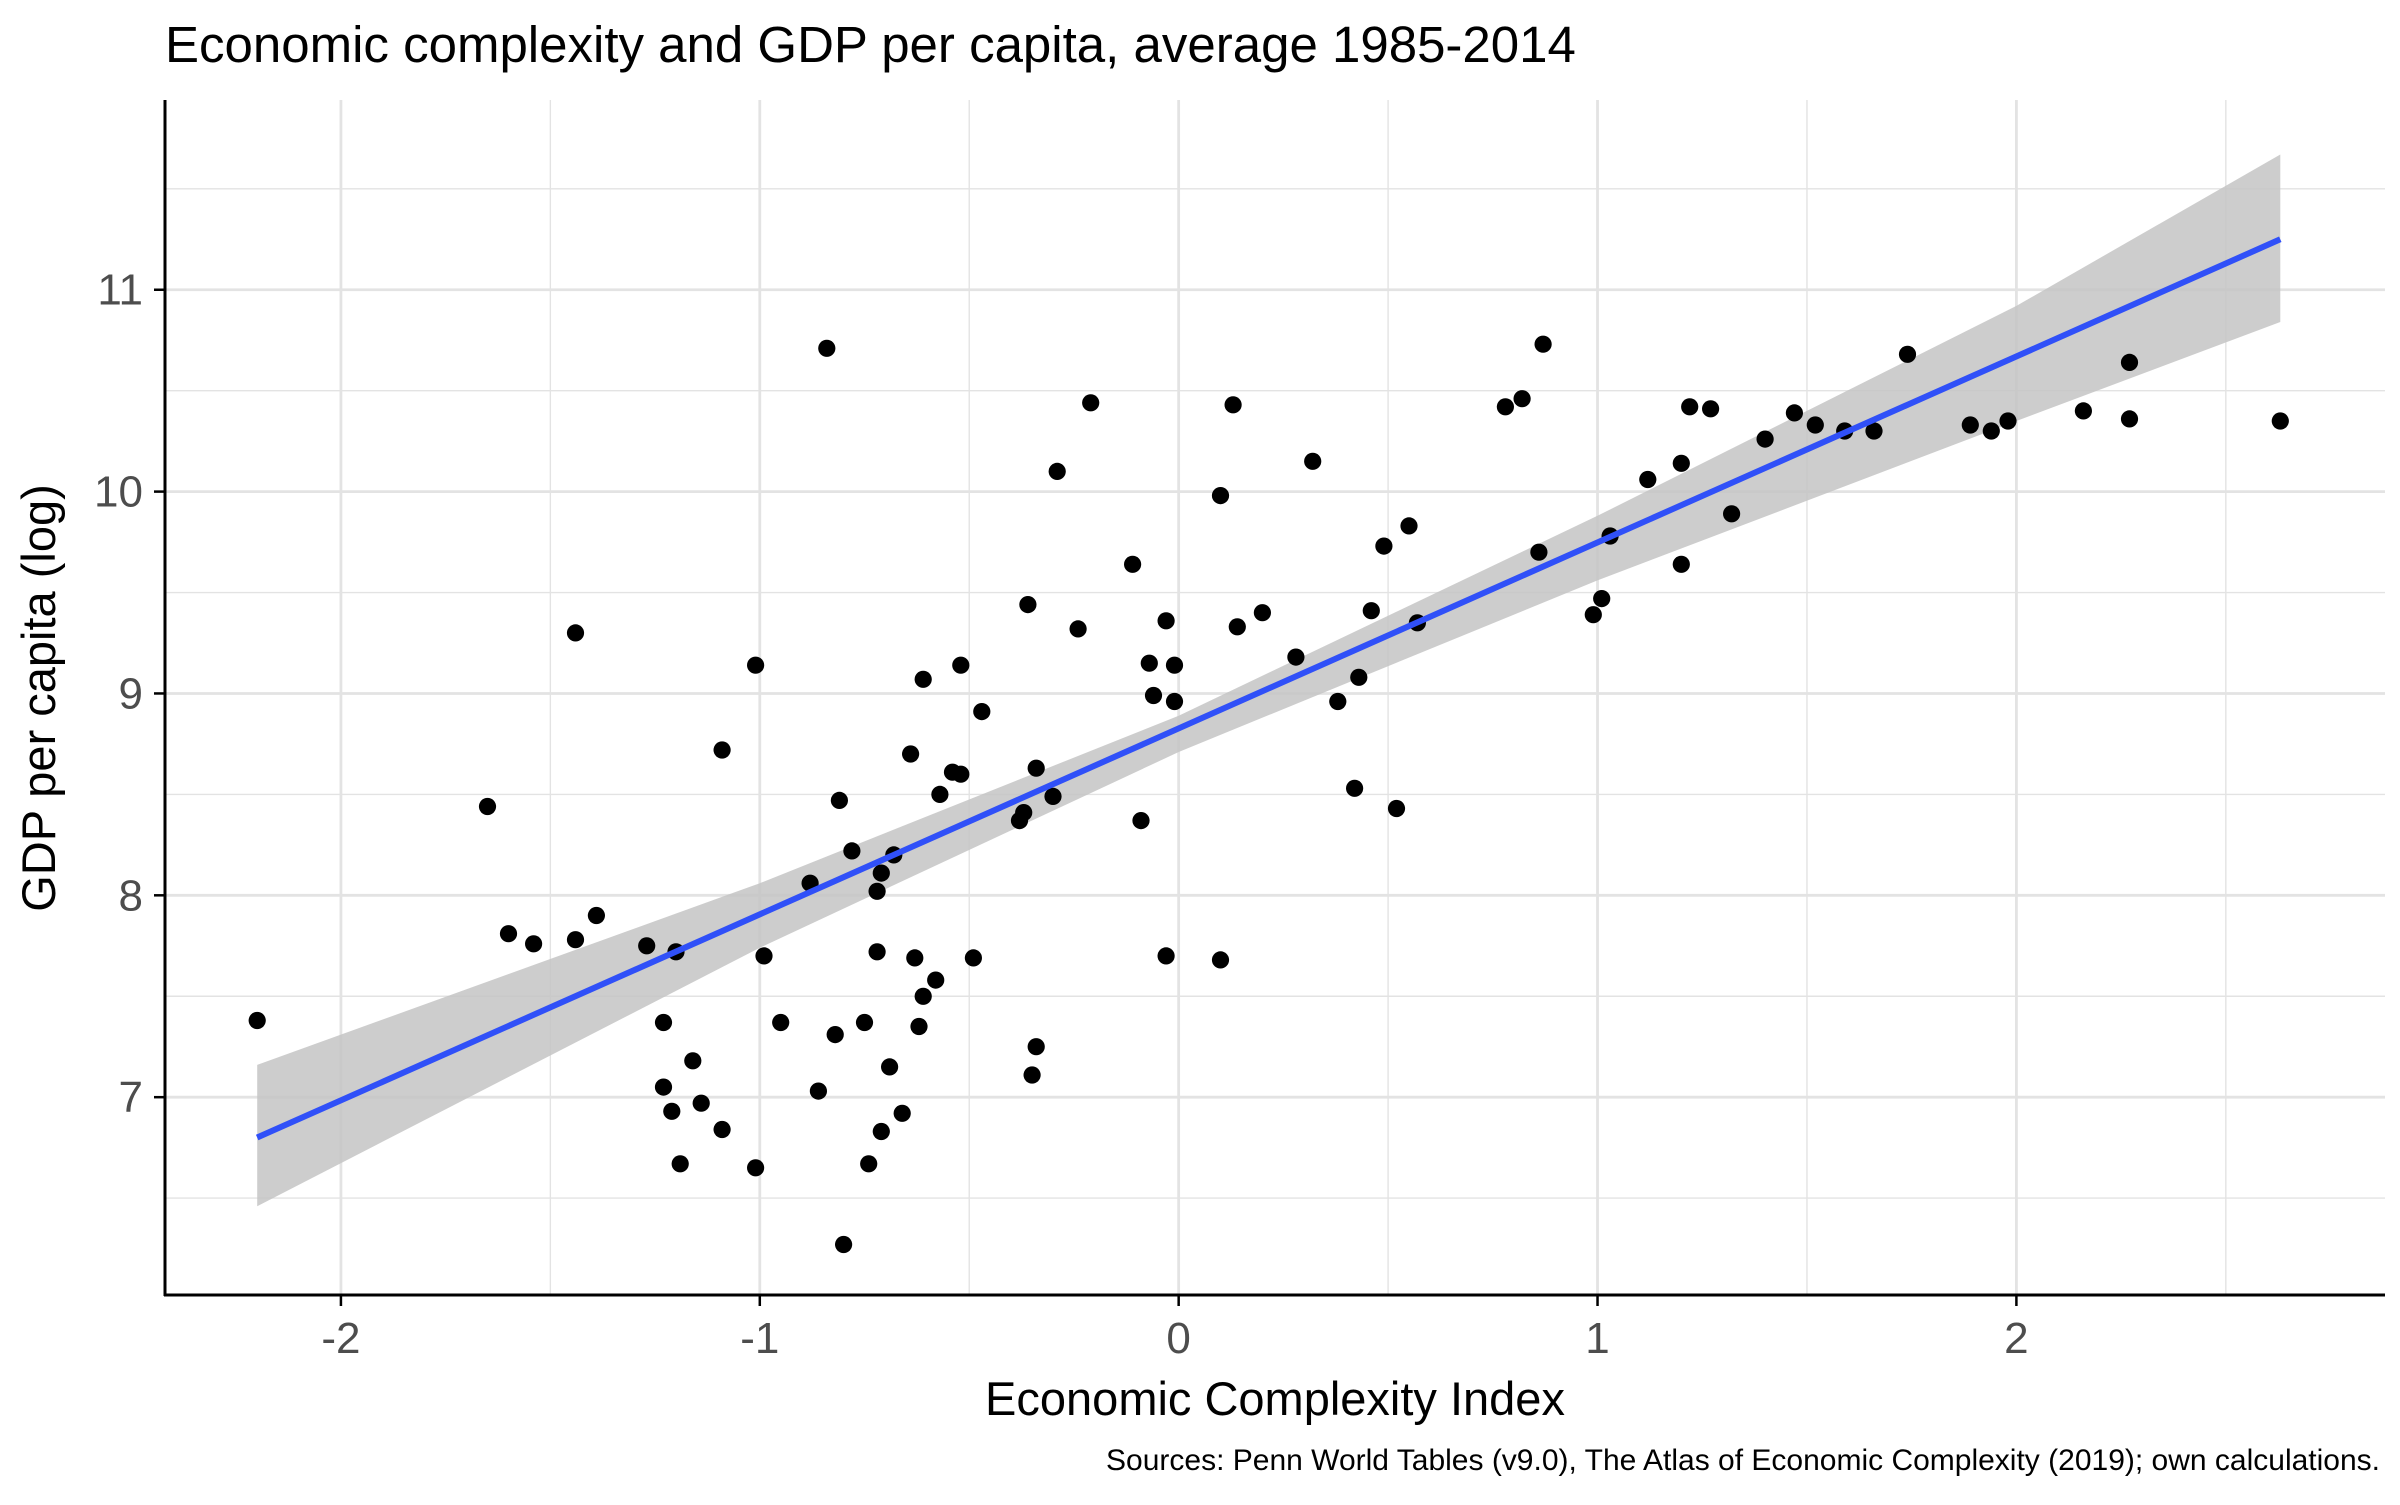 The height and width of the screenshot is (1505, 2400). What do you see at coordinates (131, 693) in the screenshot?
I see `y-tick-label: 9` at bounding box center [131, 693].